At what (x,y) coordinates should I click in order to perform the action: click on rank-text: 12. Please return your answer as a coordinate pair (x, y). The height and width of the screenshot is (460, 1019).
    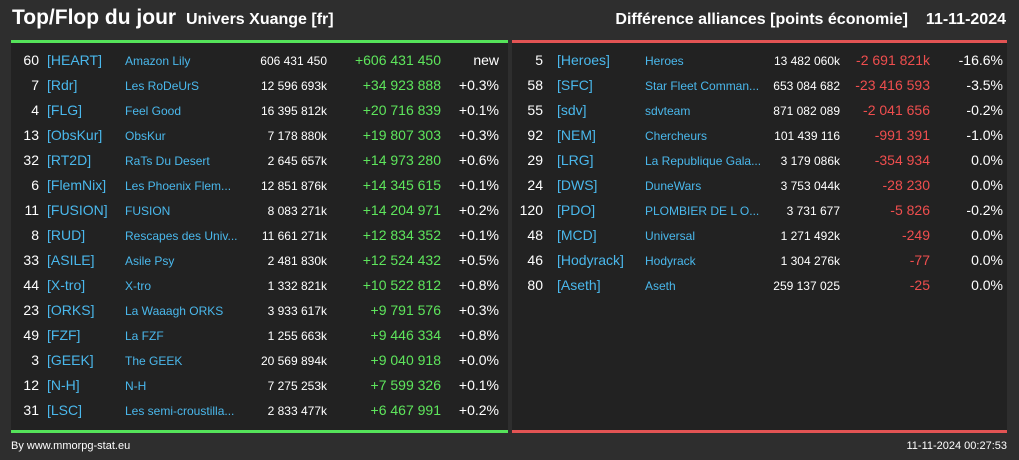
    Looking at the image, I should click on (31, 385).